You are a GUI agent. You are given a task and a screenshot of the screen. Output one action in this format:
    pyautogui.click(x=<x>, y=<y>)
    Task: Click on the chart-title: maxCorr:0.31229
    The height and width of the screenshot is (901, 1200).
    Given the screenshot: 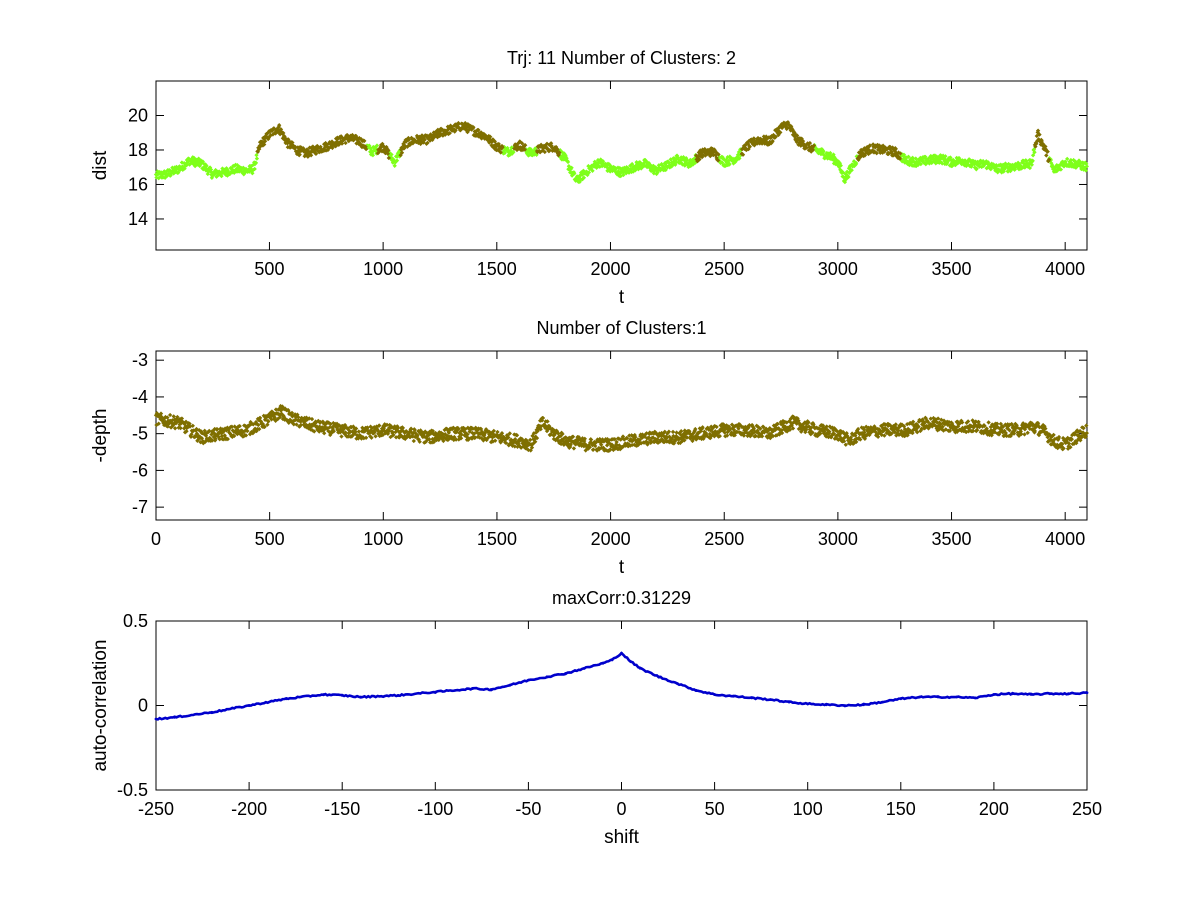 What is the action you would take?
    pyautogui.click(x=621, y=598)
    